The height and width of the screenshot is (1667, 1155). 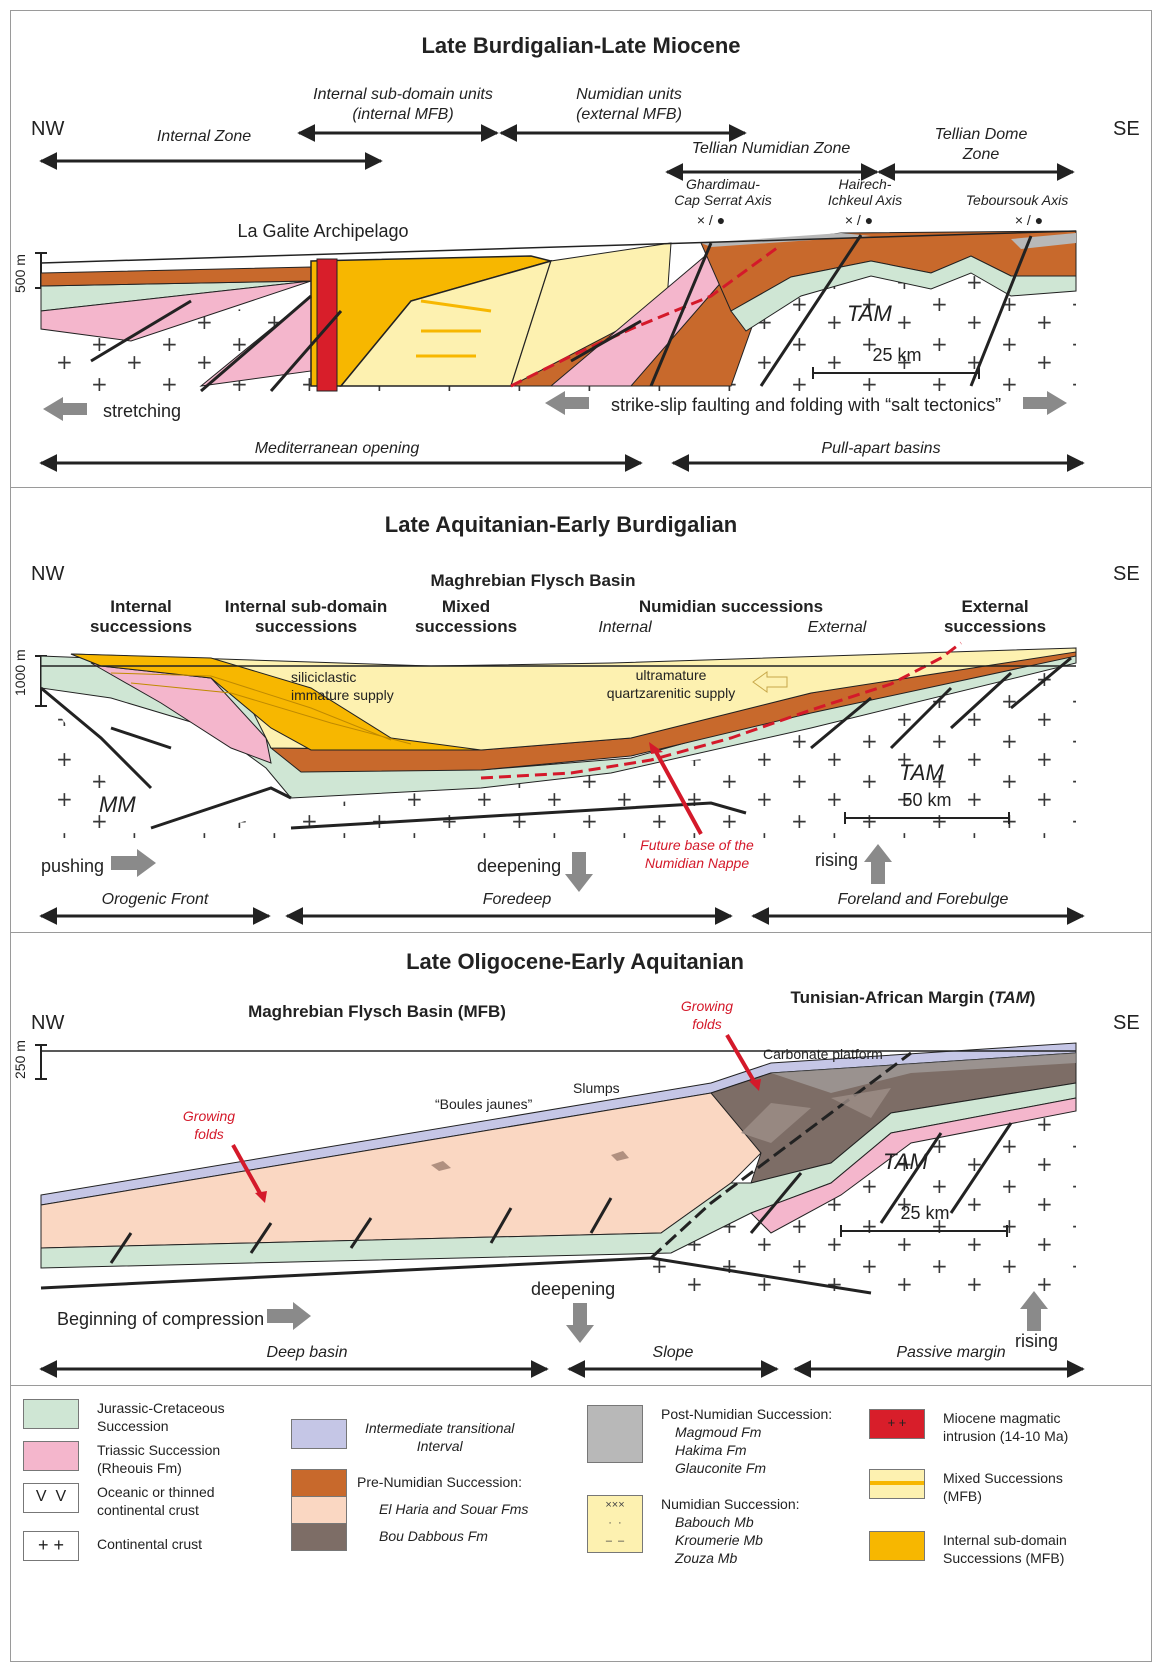 I want to click on future-base-dashed-line, so click(x=721, y=710).